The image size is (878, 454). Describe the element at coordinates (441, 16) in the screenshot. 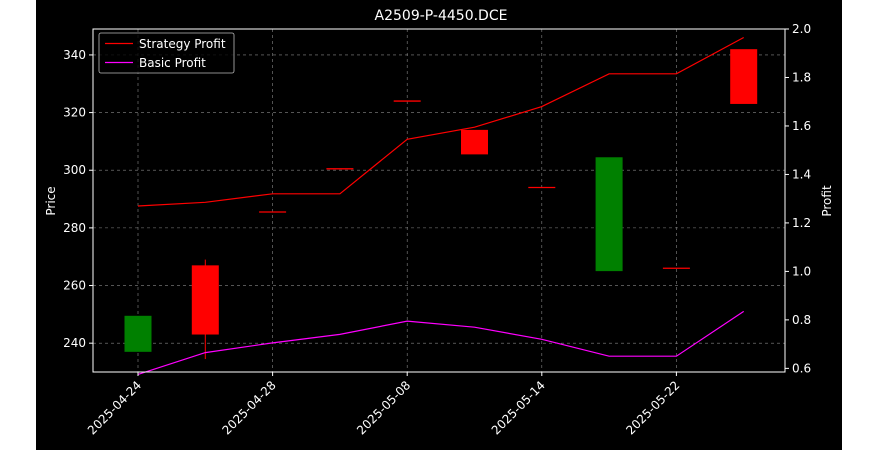

I see `chart-title: A2509-P-4450.DCE` at that location.